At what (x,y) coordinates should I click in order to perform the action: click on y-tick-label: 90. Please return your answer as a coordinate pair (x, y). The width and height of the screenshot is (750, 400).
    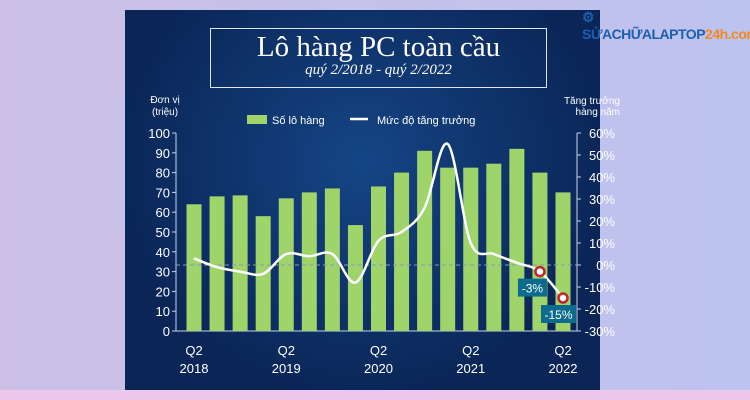
    Looking at the image, I should click on (163, 153).